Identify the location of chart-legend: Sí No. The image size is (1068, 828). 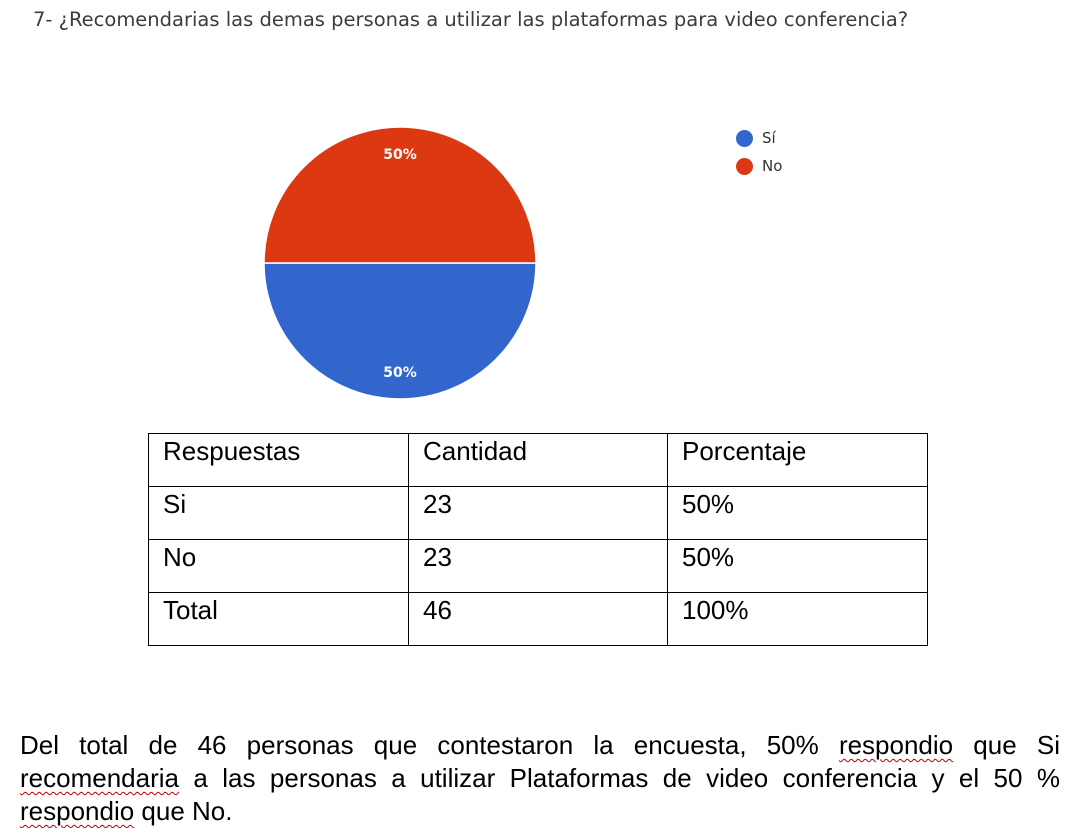
(759, 152).